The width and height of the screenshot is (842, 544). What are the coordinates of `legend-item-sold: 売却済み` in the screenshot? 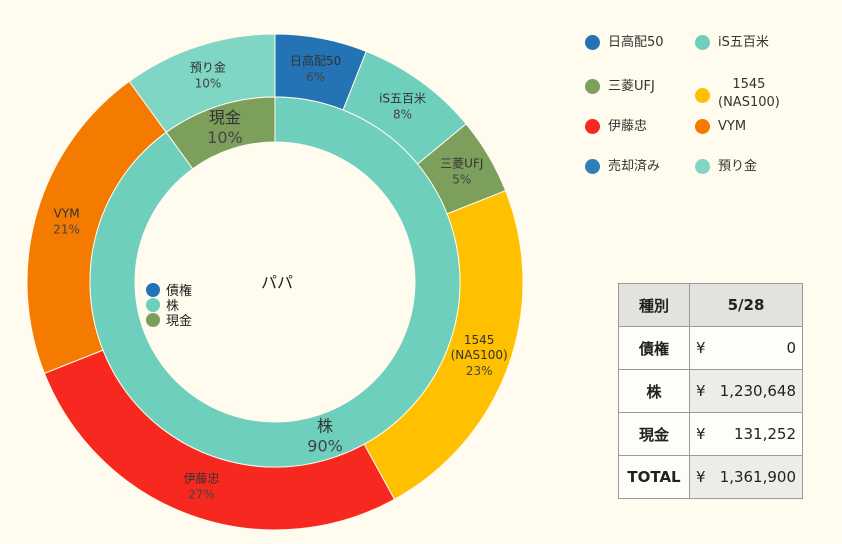 It's located at (622, 167).